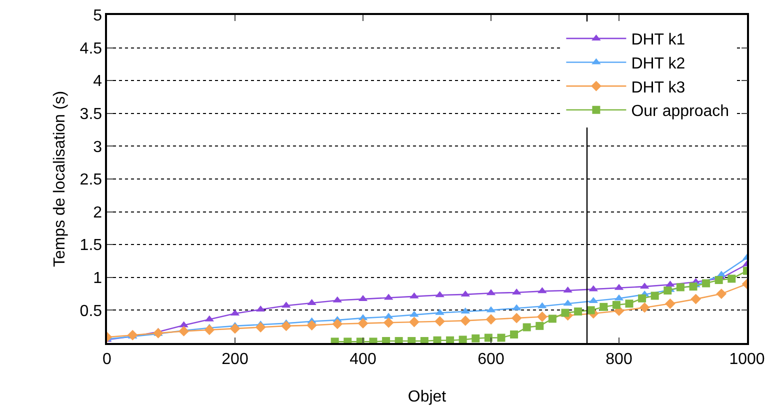 The image size is (774, 408). I want to click on y-tick-label: 4, so click(97, 81).